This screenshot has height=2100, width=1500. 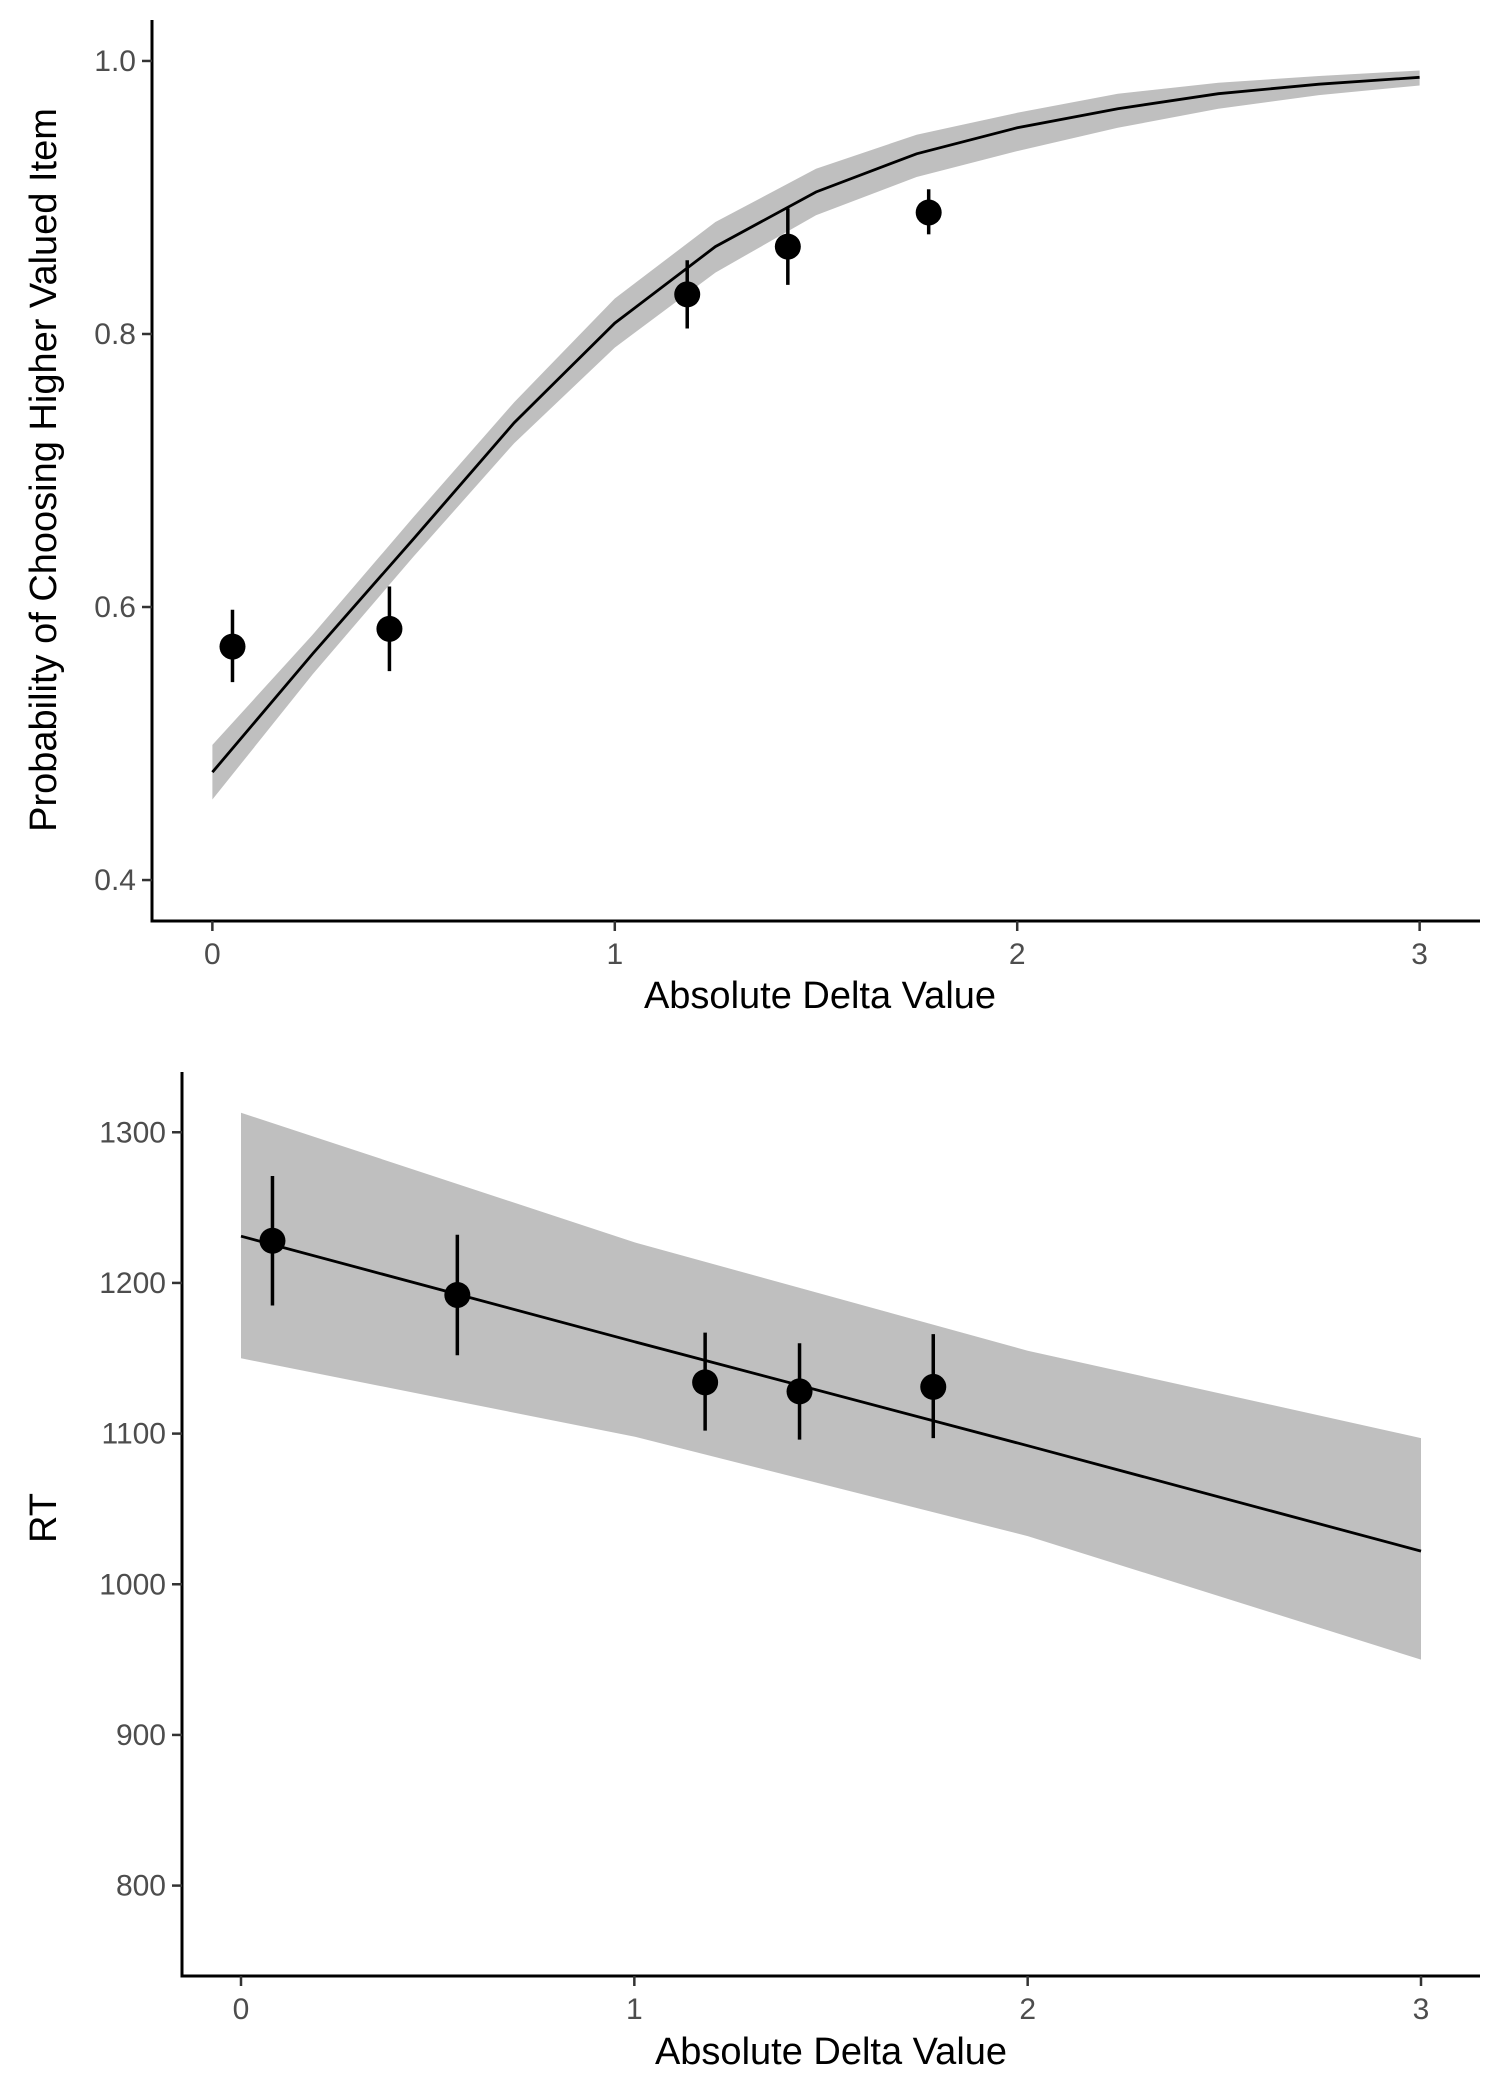 I want to click on rt-y-tick-label-1: 900, so click(x=141, y=1735).